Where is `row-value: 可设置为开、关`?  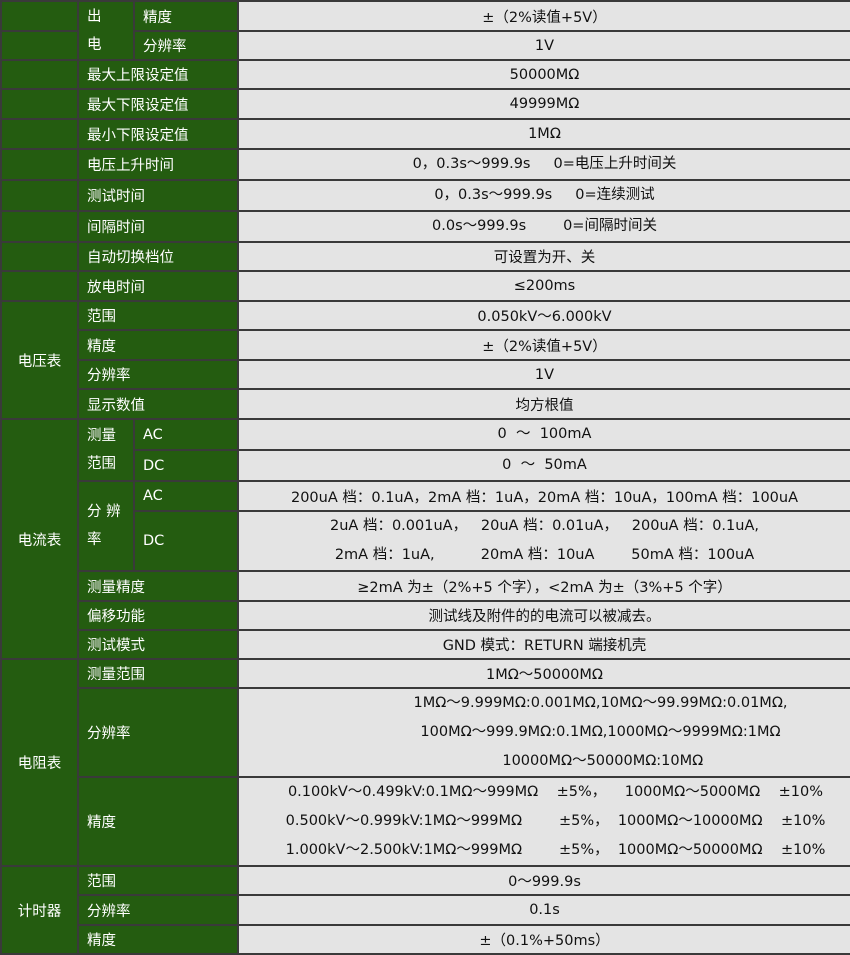 row-value: 可设置为开、关 is located at coordinates (543, 256).